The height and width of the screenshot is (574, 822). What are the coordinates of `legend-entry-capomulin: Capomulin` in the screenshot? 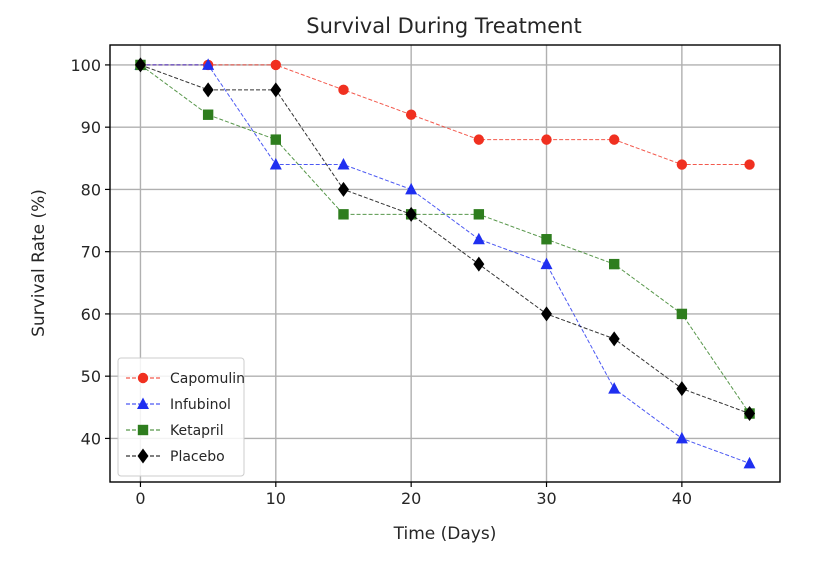 It's located at (185, 379).